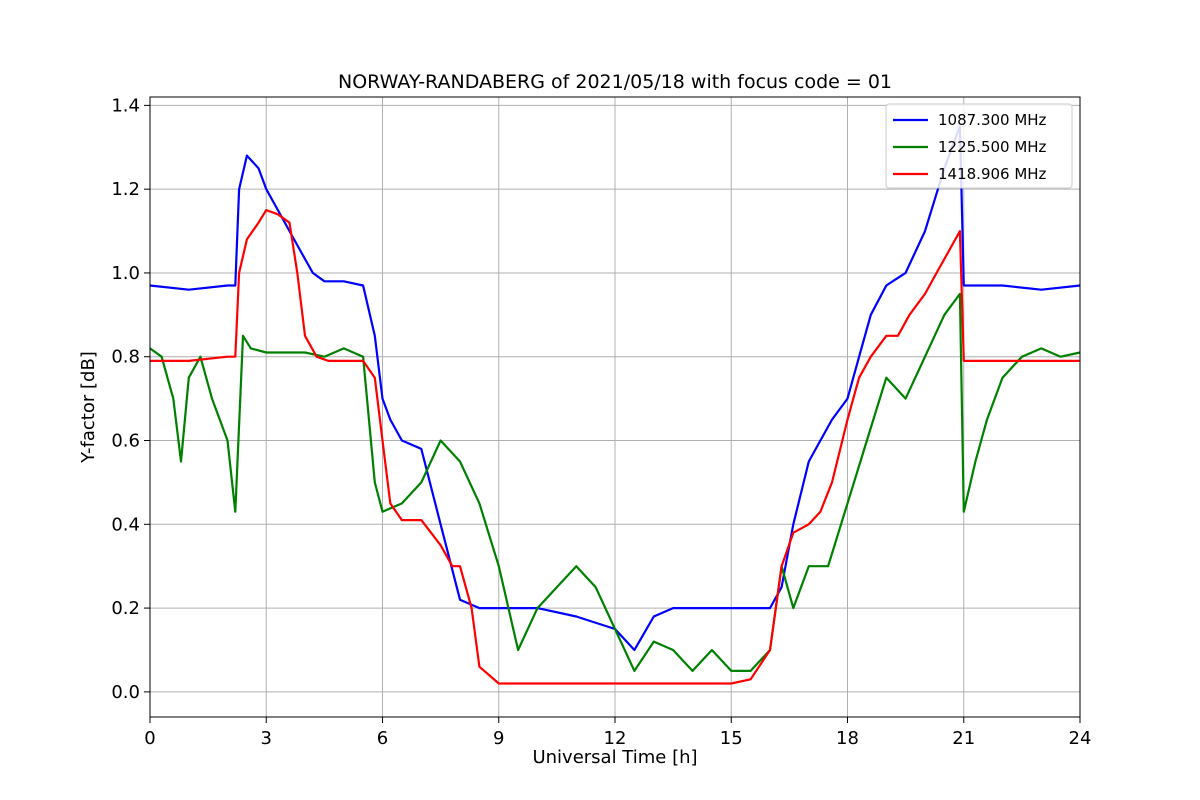  I want to click on x-tick-label: 24, so click(1080, 738).